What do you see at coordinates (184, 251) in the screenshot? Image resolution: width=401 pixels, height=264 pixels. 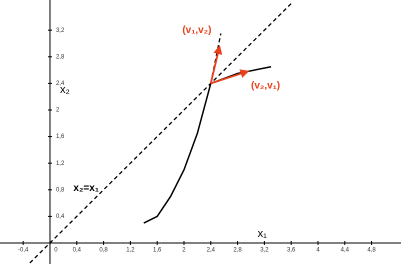 I see `x-tick-label: 2` at bounding box center [184, 251].